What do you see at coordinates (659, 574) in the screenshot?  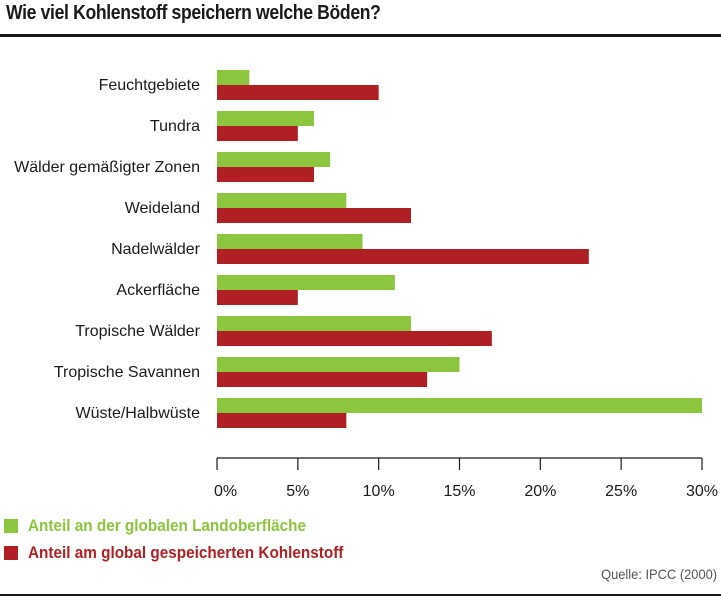 I see `source-note: Quelle: IPCC (2000)` at bounding box center [659, 574].